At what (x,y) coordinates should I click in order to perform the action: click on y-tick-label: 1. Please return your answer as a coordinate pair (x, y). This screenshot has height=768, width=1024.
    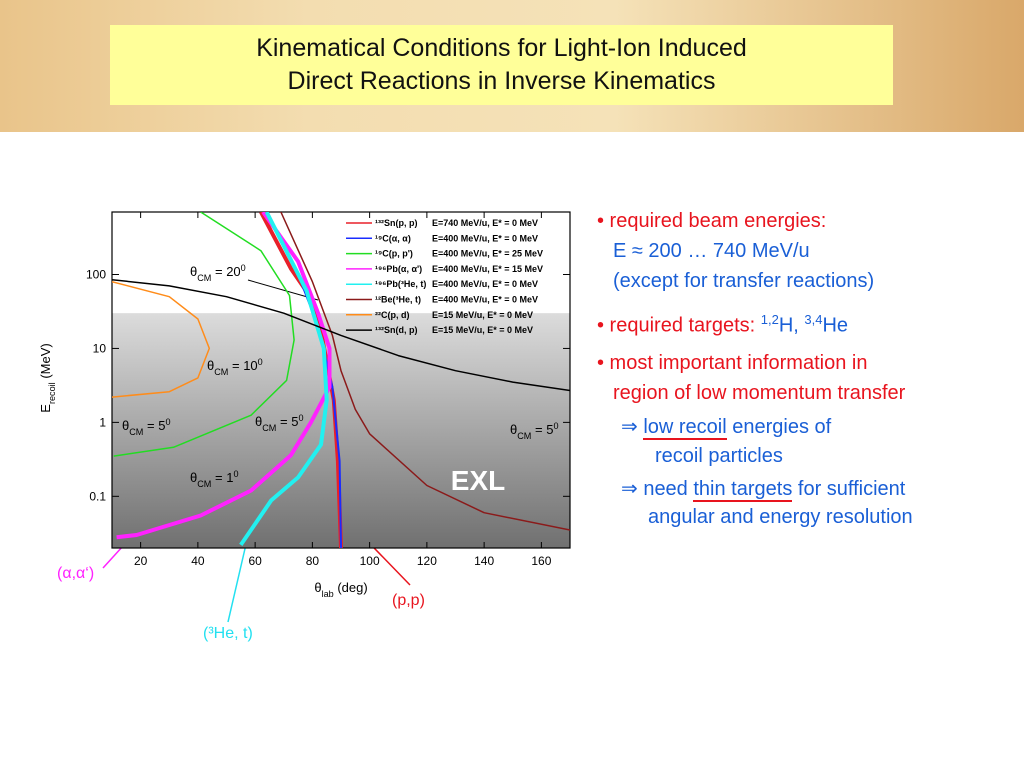
    Looking at the image, I should click on (102, 422).